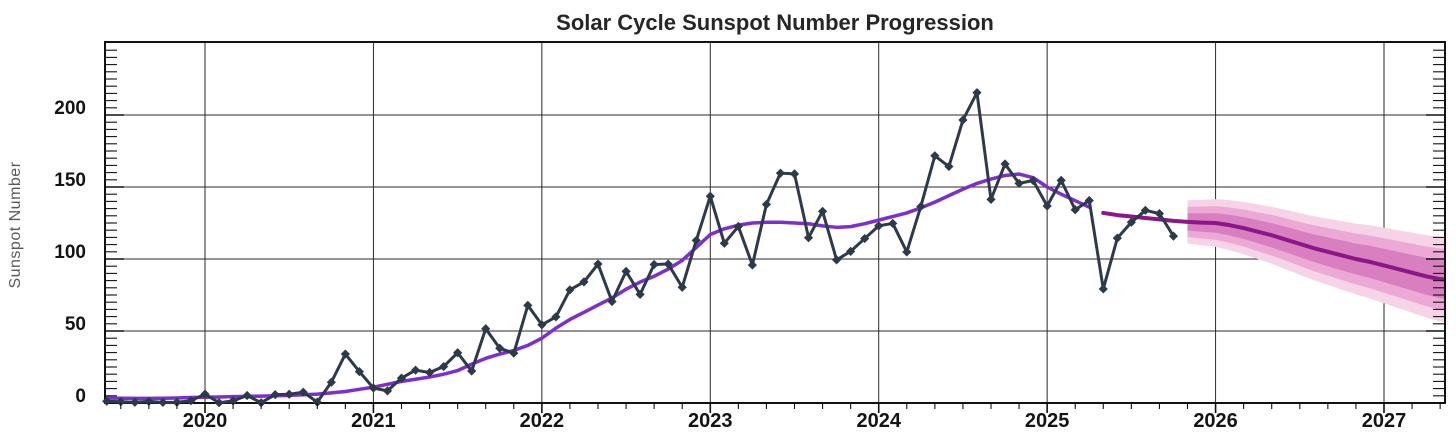 This screenshot has width=1456, height=432. I want to click on x-tick-label: 2026, so click(1215, 421).